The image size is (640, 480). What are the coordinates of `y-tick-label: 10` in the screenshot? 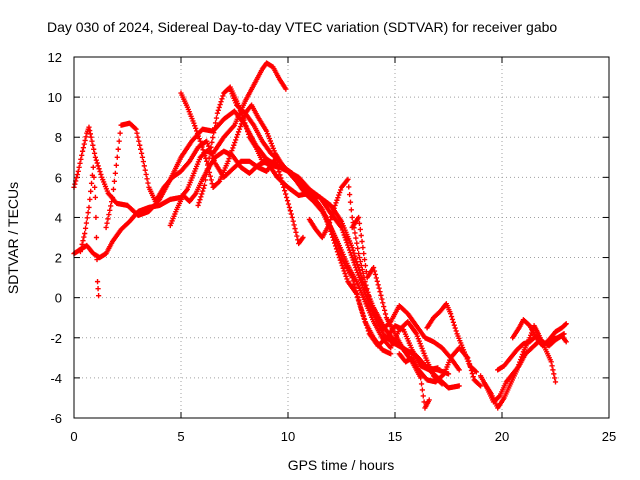 It's located at (55, 97).